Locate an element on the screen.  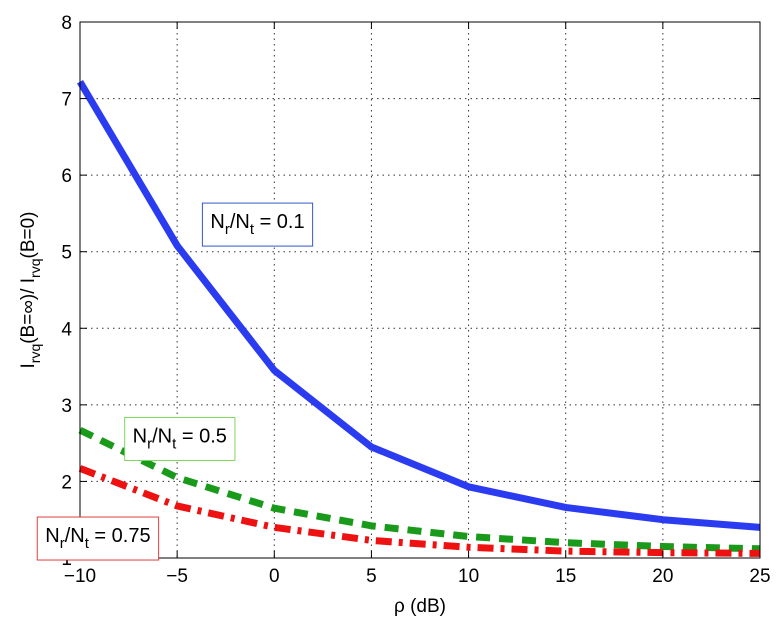
annotation-2: Nr/Nt = 0.5 is located at coordinates (180, 438).